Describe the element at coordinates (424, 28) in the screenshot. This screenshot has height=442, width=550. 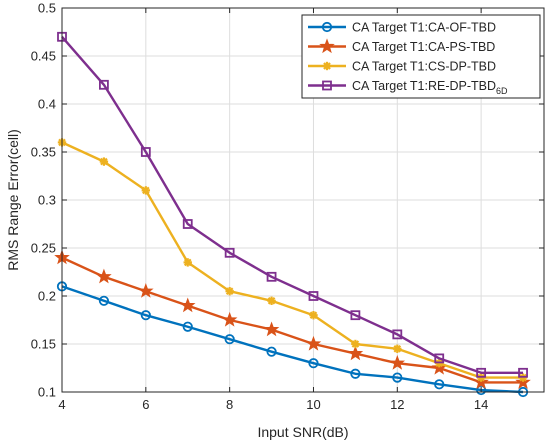
I see `legend-label: CA Target T1:CA-OF-TBD` at that location.